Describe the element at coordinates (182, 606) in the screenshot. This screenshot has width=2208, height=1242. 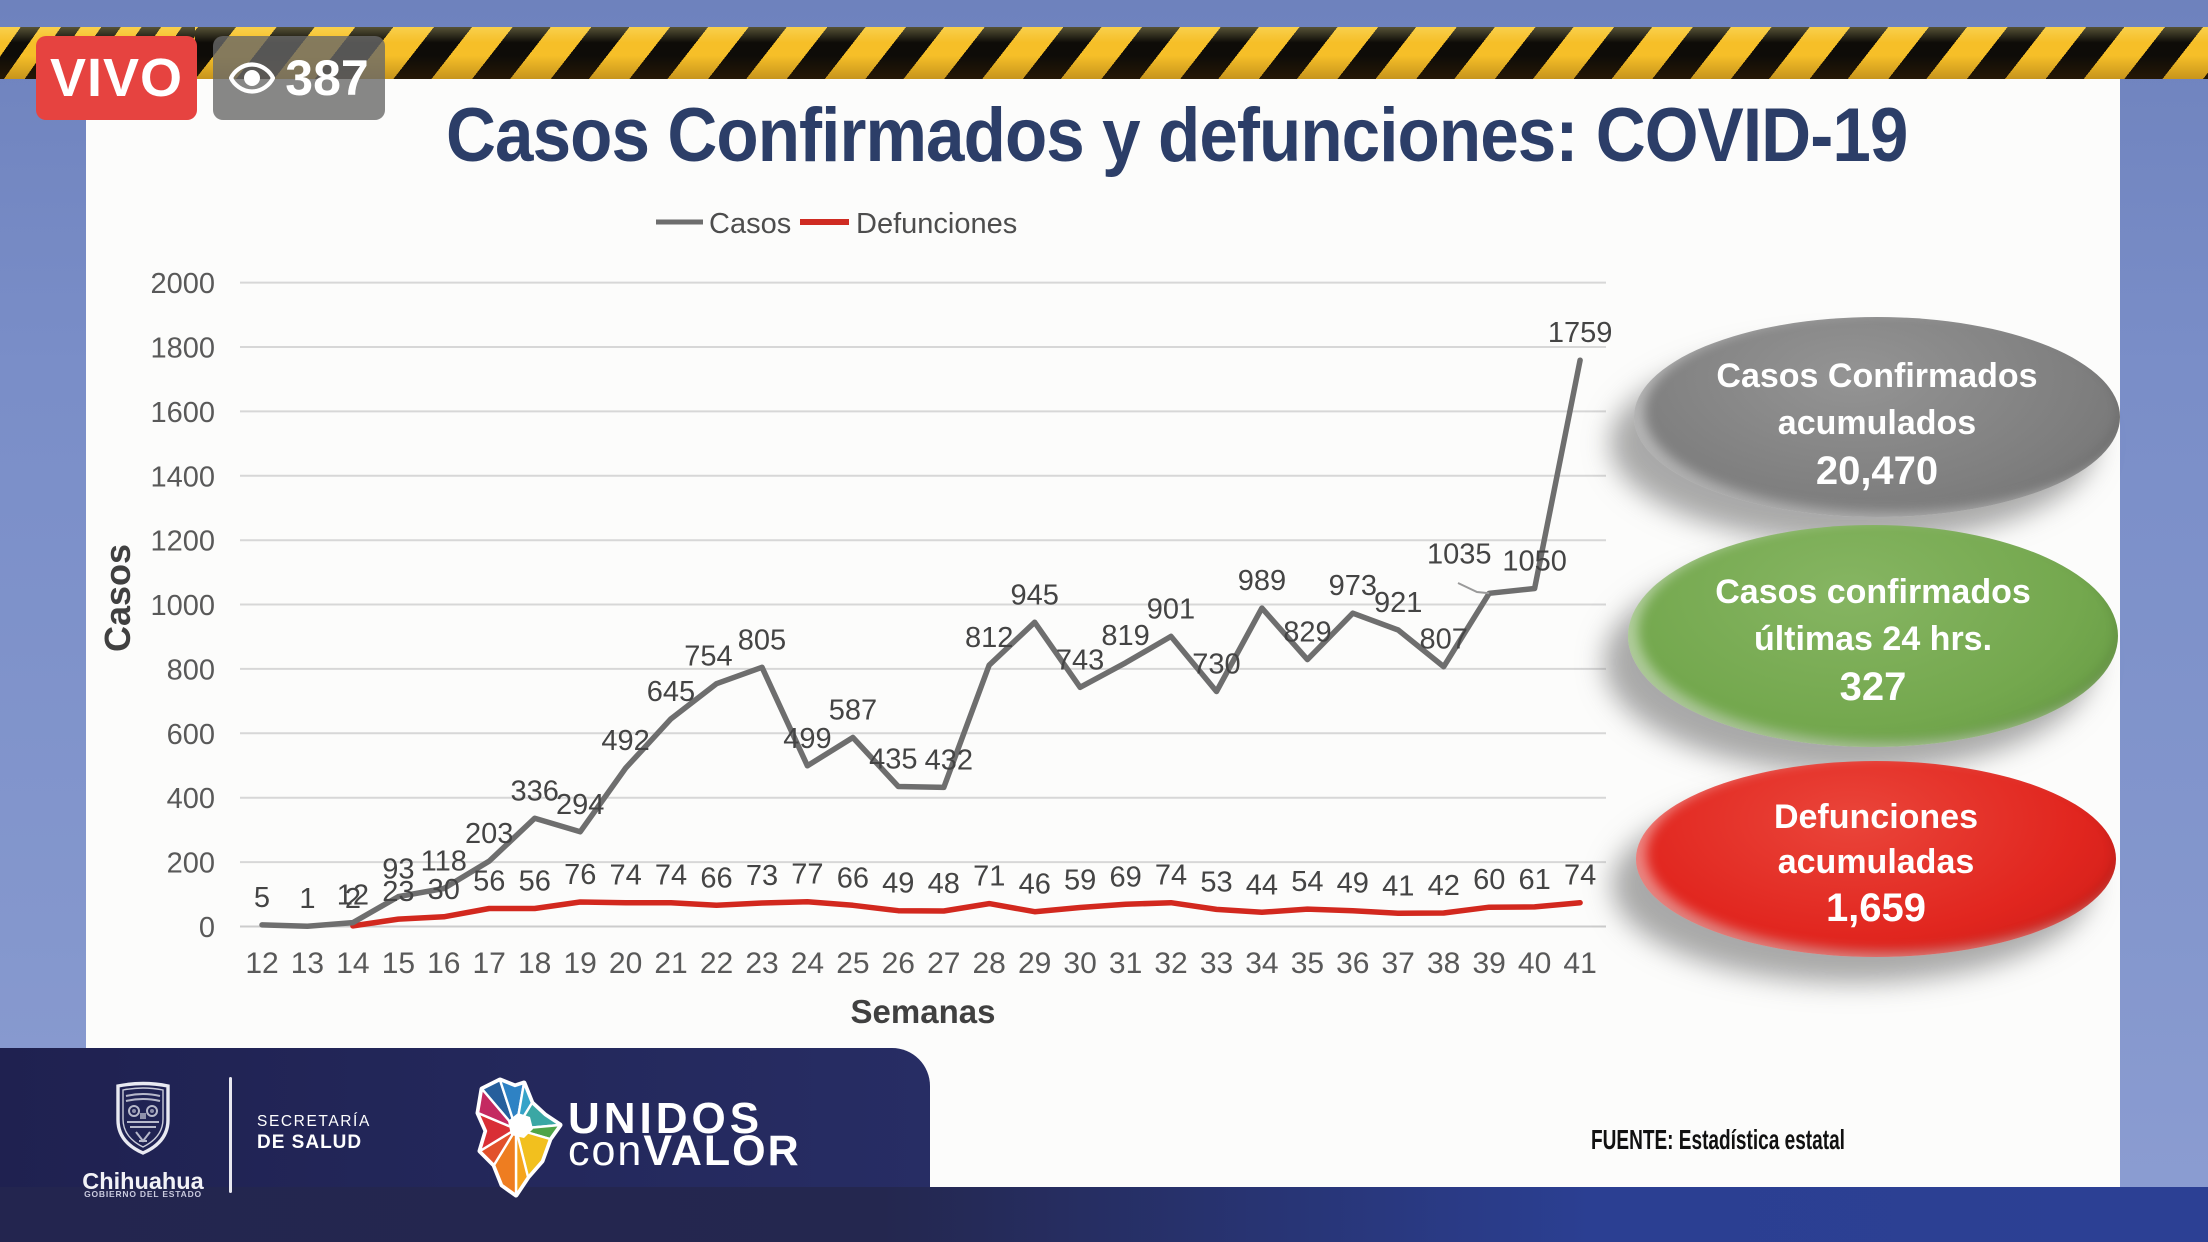
I see `svg-text: 1000` at that location.